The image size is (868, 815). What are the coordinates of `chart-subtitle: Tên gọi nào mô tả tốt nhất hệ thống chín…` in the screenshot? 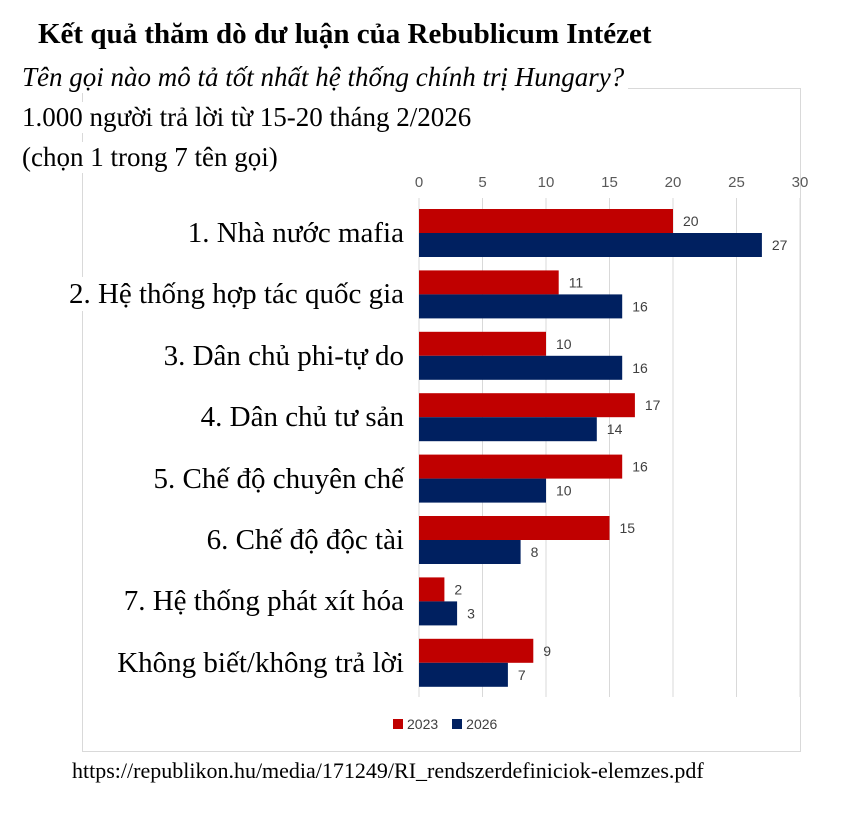 It's located at (325, 77).